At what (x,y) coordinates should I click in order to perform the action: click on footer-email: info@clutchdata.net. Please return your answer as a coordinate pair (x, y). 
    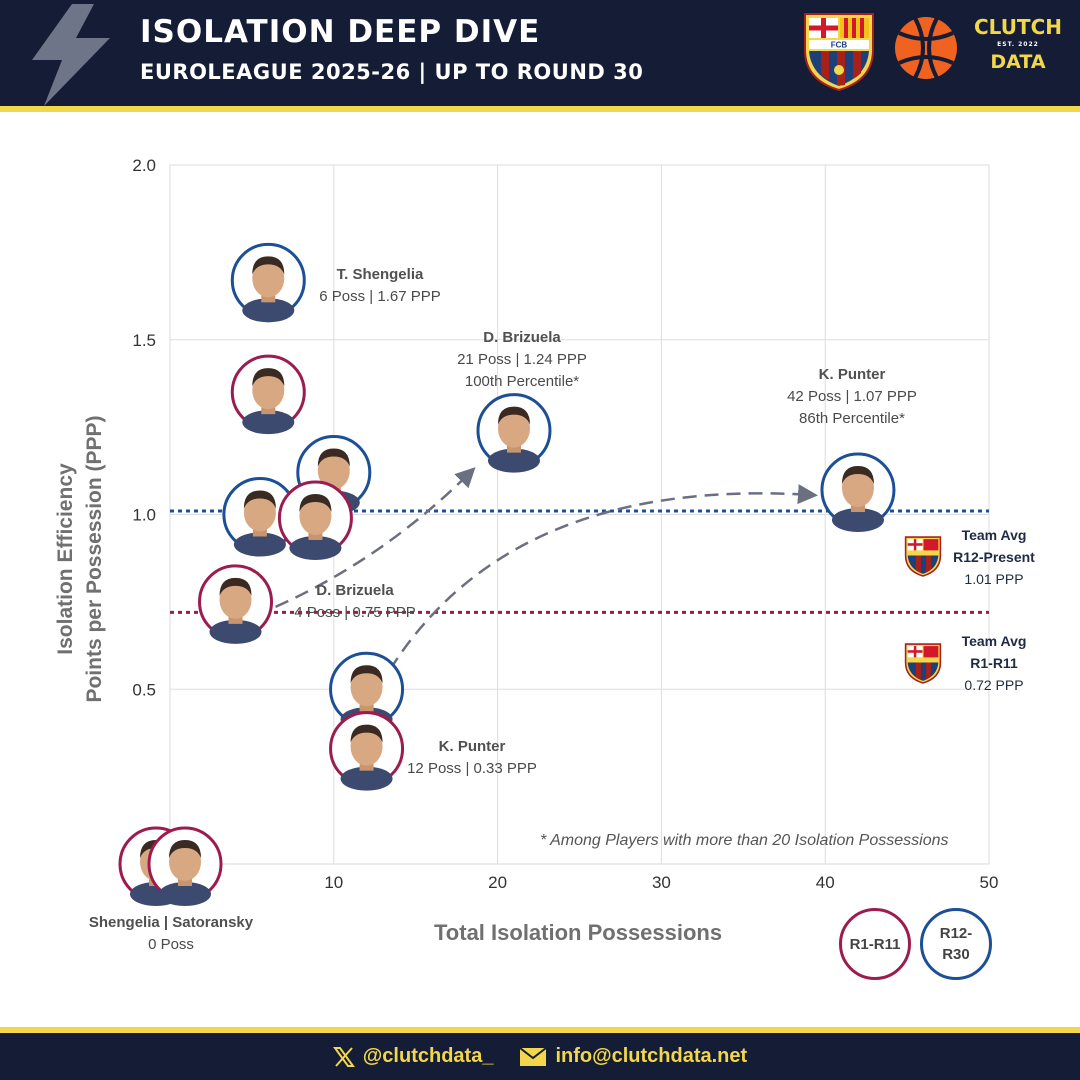
    Looking at the image, I should click on (633, 1056).